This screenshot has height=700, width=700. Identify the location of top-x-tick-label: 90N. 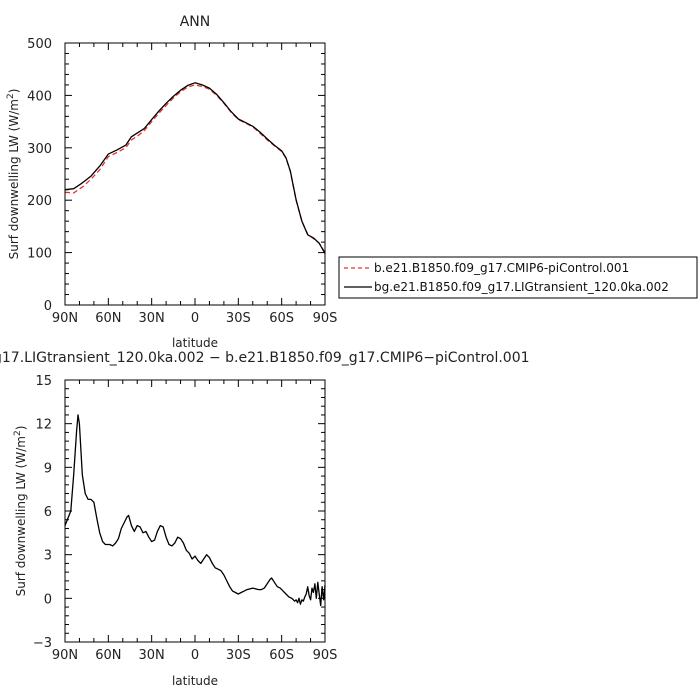
(65, 318).